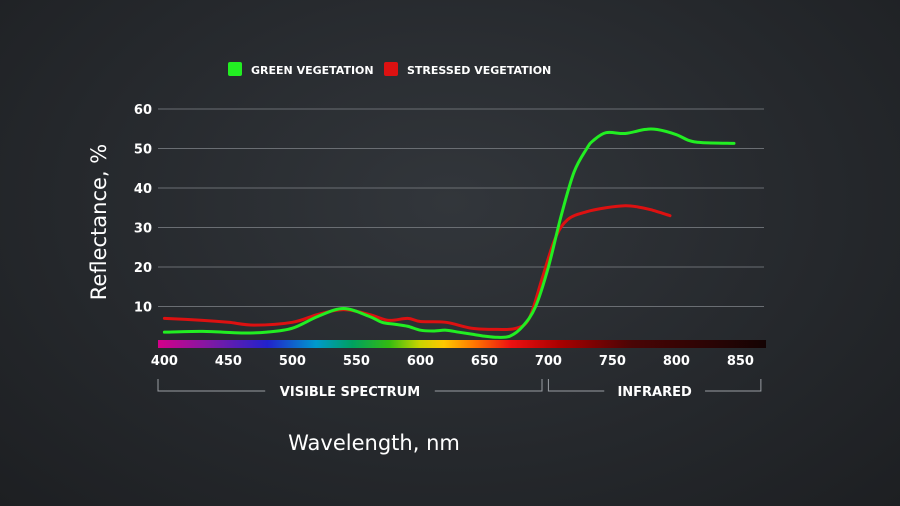 The height and width of the screenshot is (506, 900). Describe the element at coordinates (312, 70) in the screenshot. I see `legend-label: GREEN VEGETATION` at that location.